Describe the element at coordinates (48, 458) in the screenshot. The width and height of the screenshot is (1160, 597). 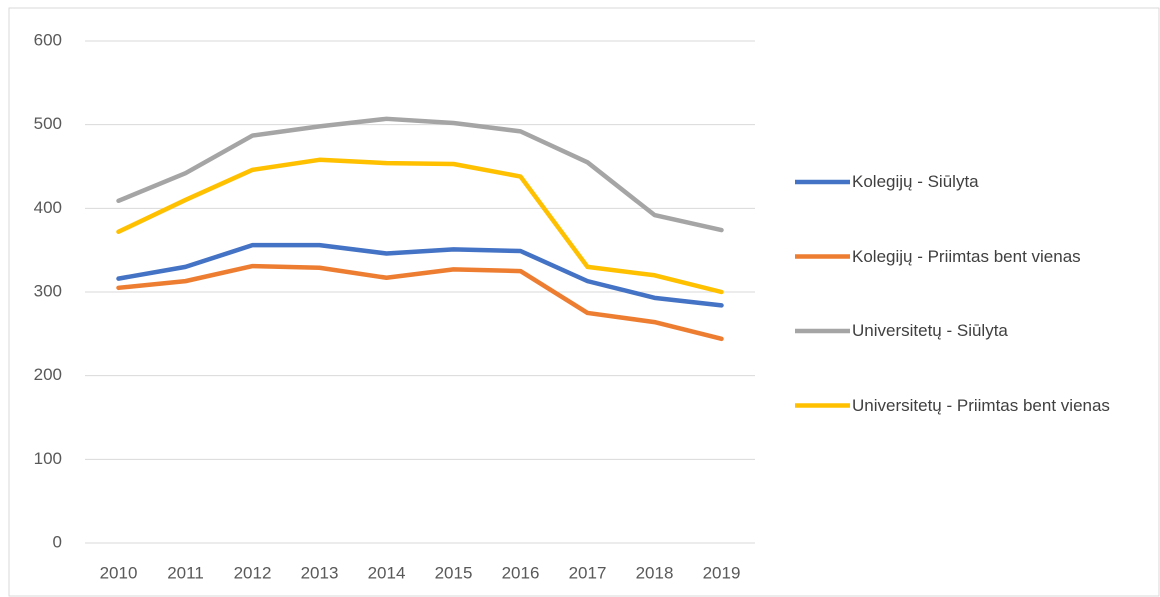
I see `y-tick-label: 100` at that location.